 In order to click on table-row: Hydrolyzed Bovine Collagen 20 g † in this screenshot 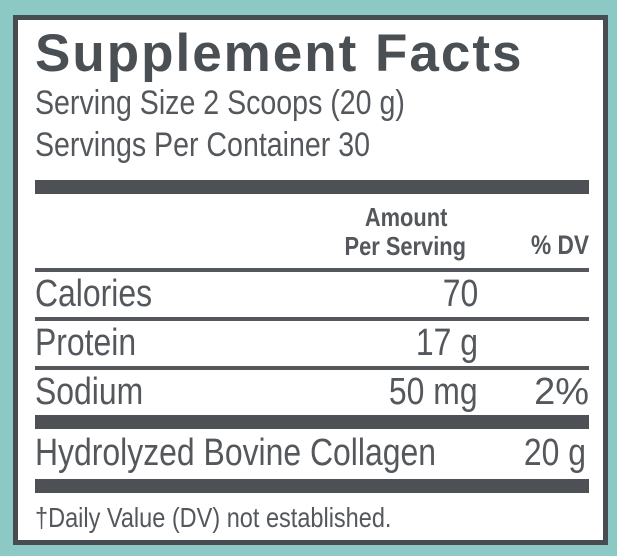, I will do `click(312, 454)`.